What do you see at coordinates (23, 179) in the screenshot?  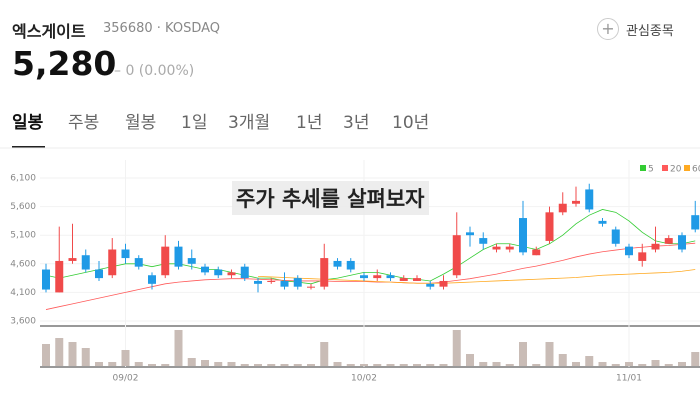 I see `y-tick-label: 6,100` at bounding box center [23, 179].